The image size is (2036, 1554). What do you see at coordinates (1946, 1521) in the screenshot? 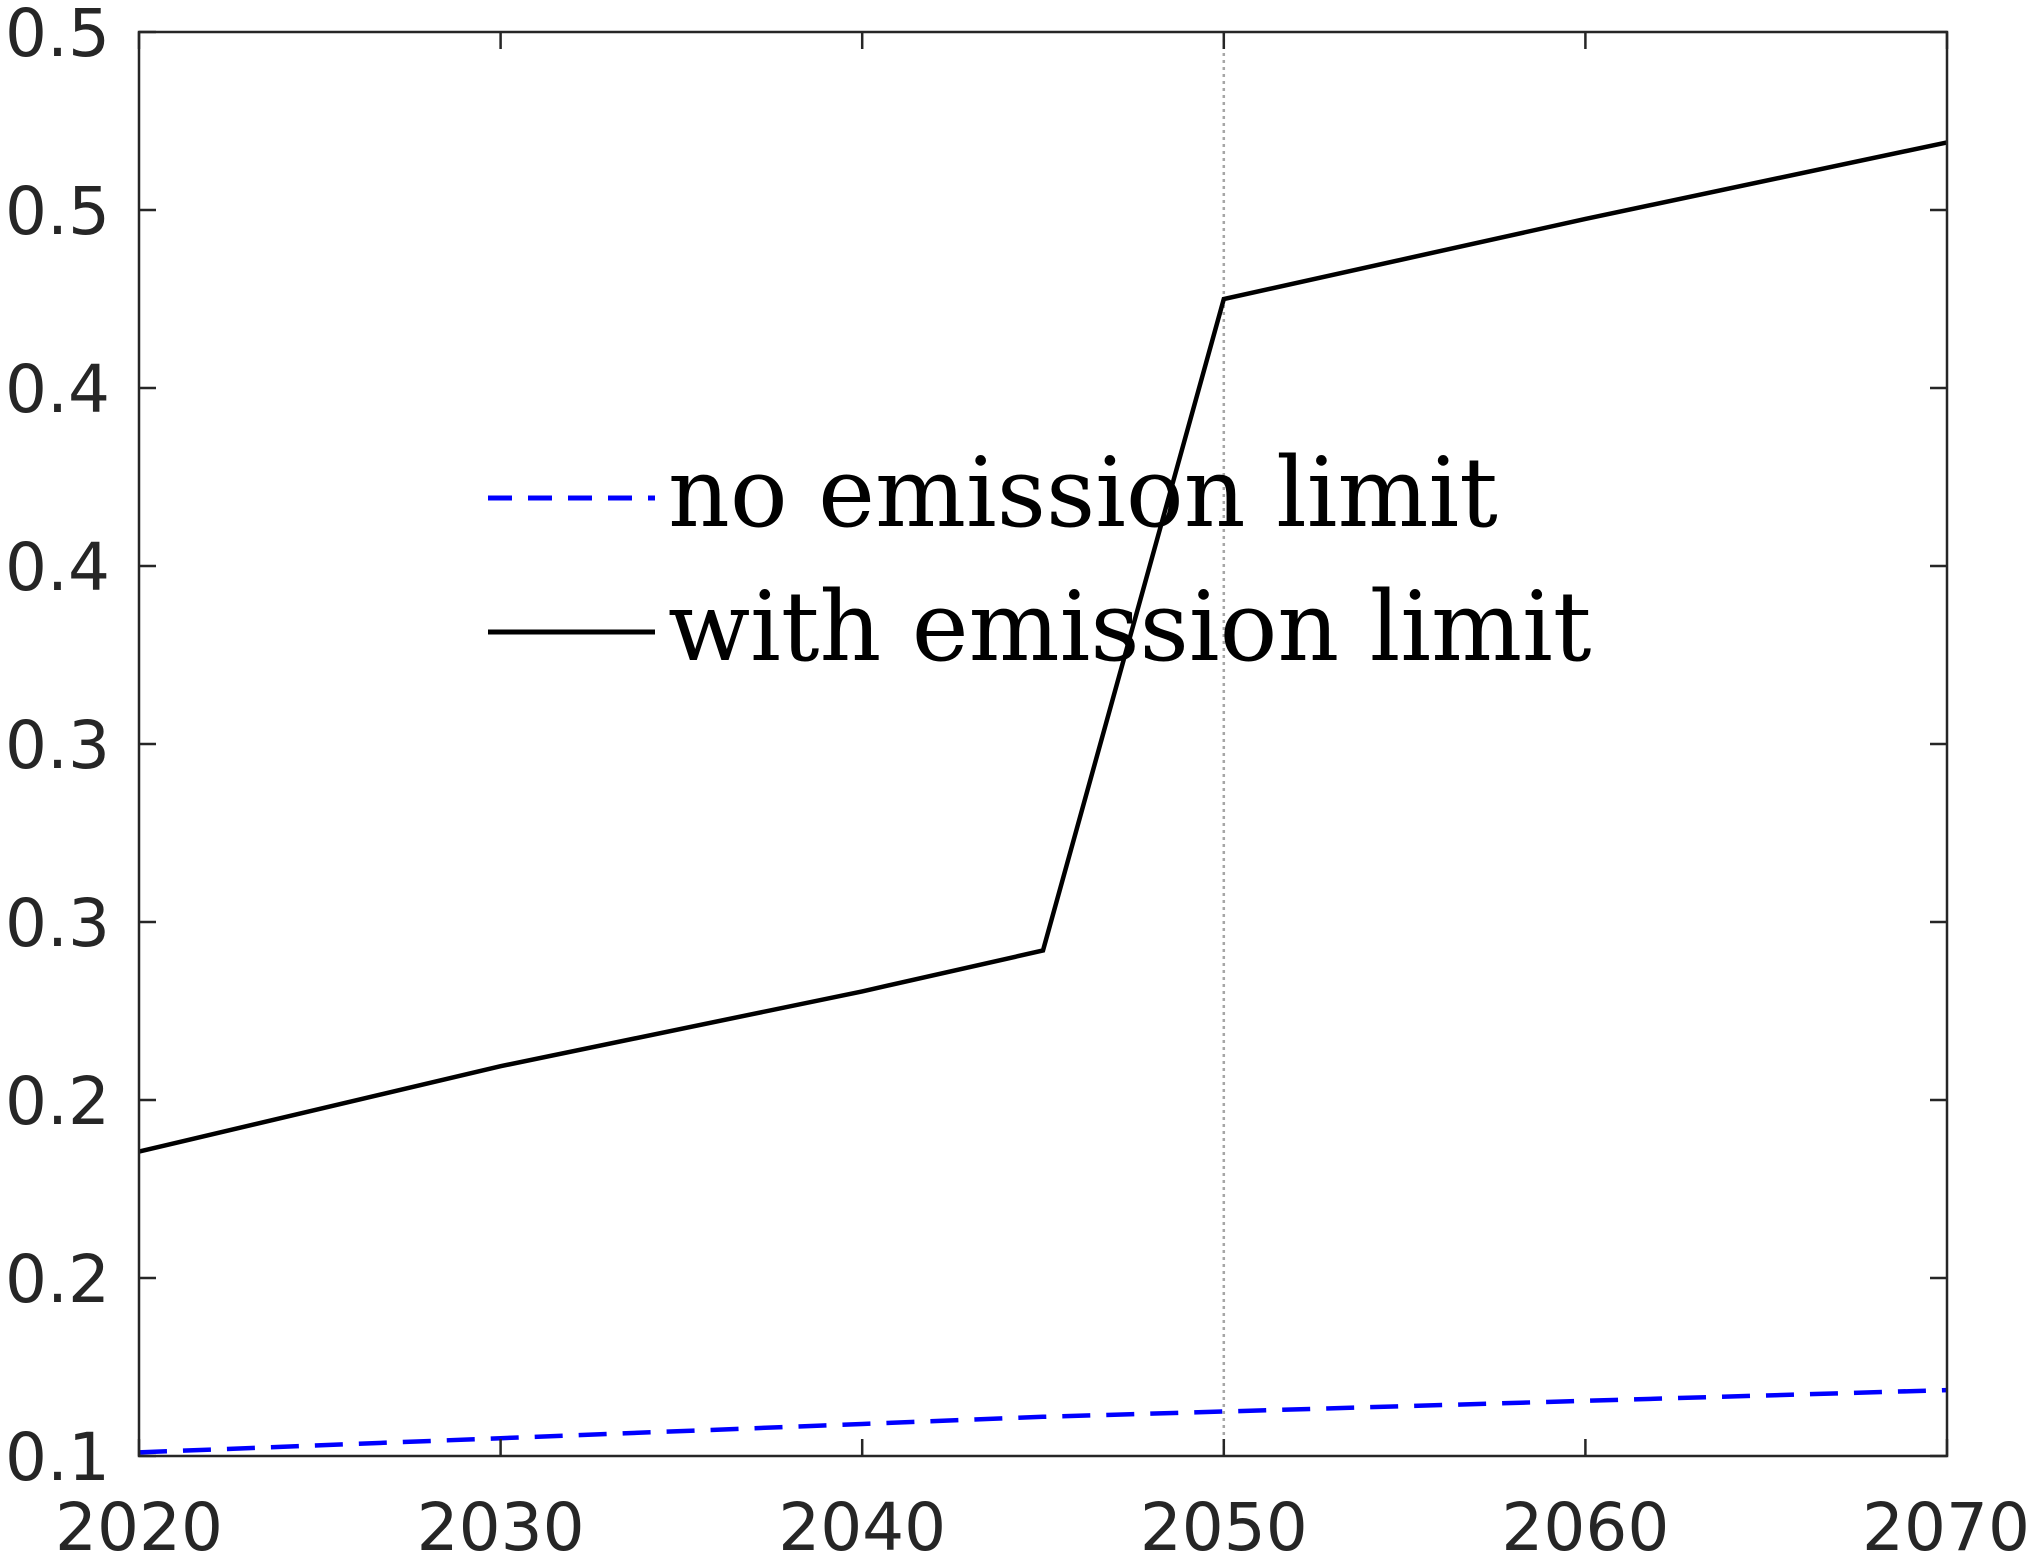
I see `x-tick-label: 2070` at bounding box center [1946, 1521].